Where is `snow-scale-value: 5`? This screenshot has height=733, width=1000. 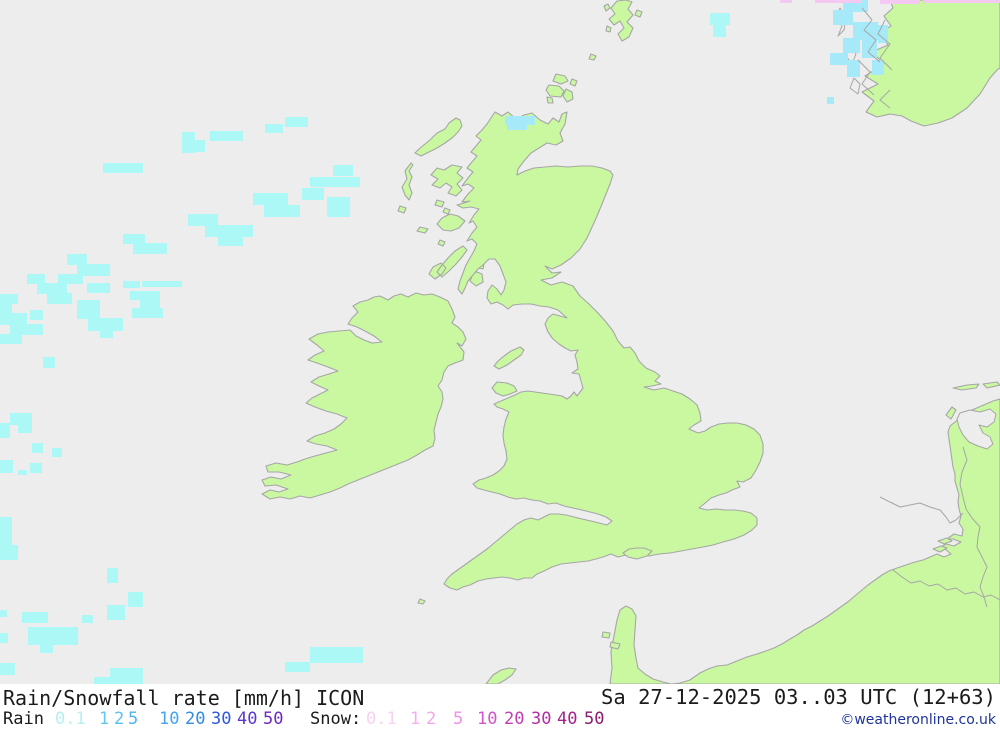
snow-scale-value: 5 is located at coordinates (458, 719).